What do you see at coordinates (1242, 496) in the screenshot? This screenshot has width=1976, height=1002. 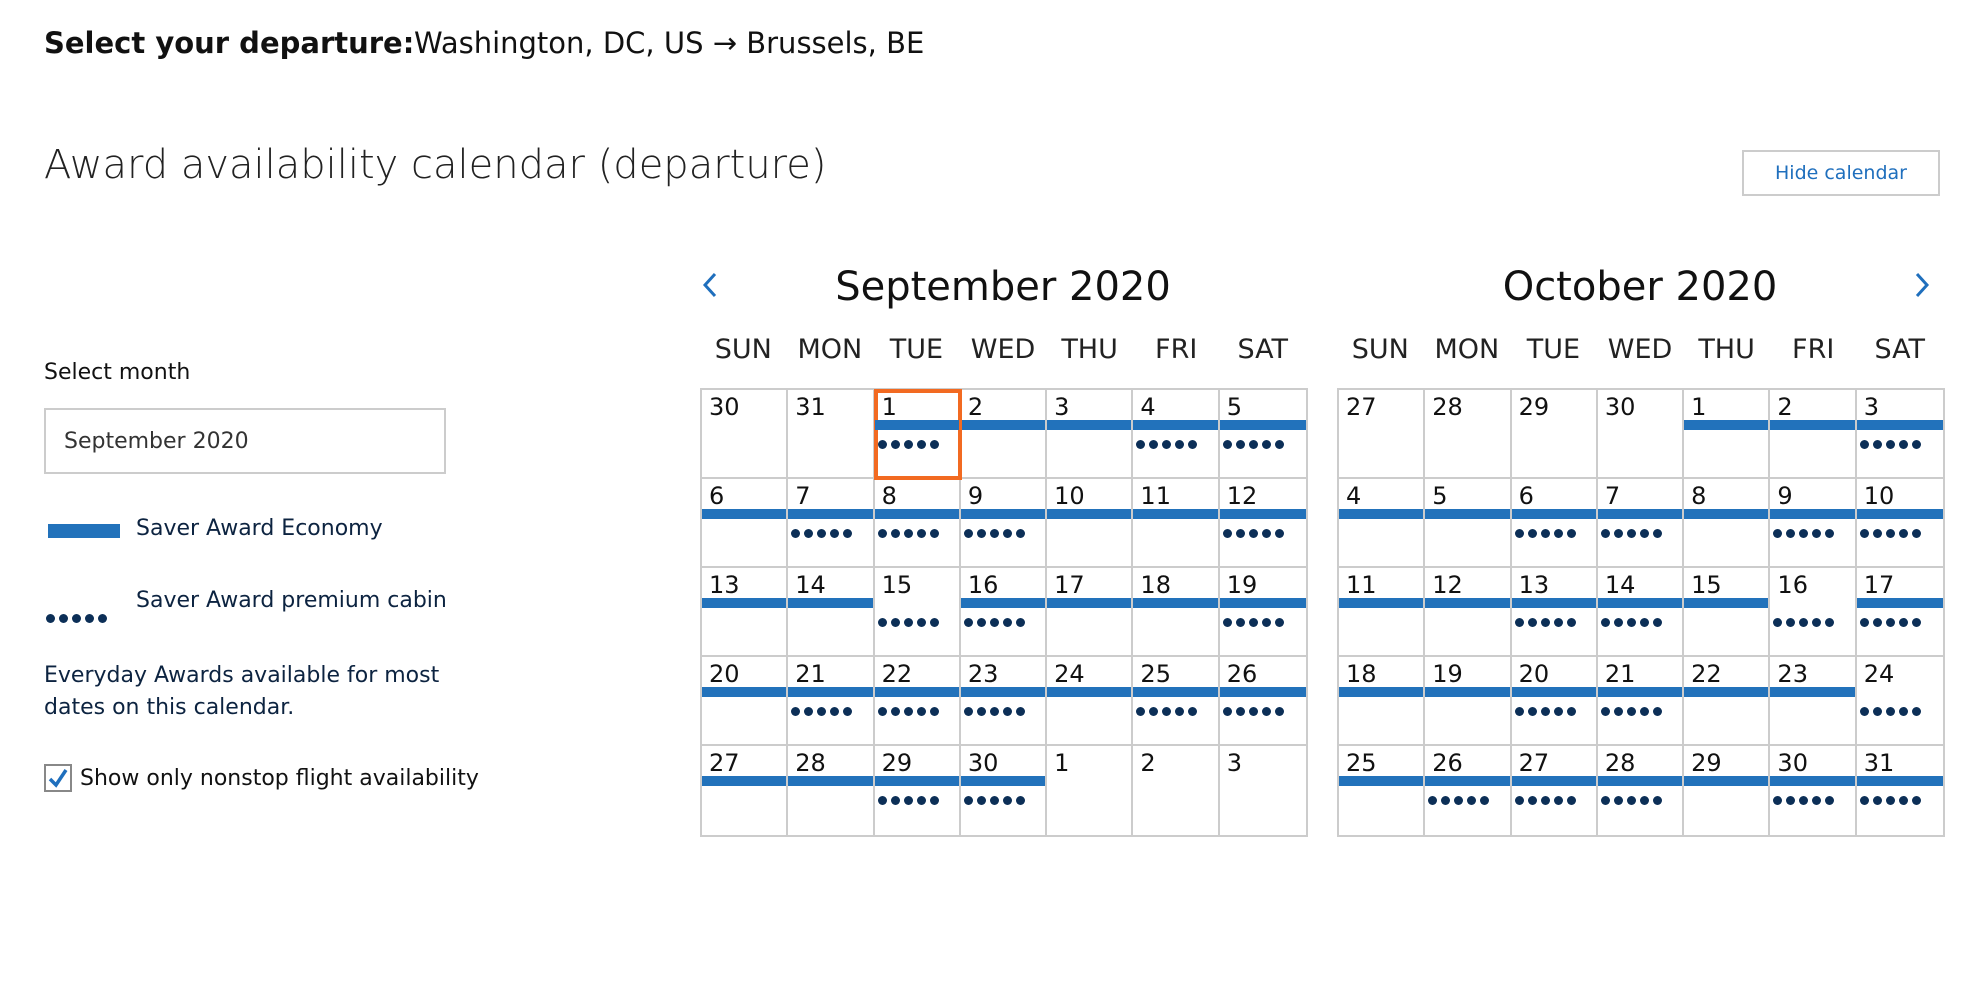 I see `day-number: 12` at bounding box center [1242, 496].